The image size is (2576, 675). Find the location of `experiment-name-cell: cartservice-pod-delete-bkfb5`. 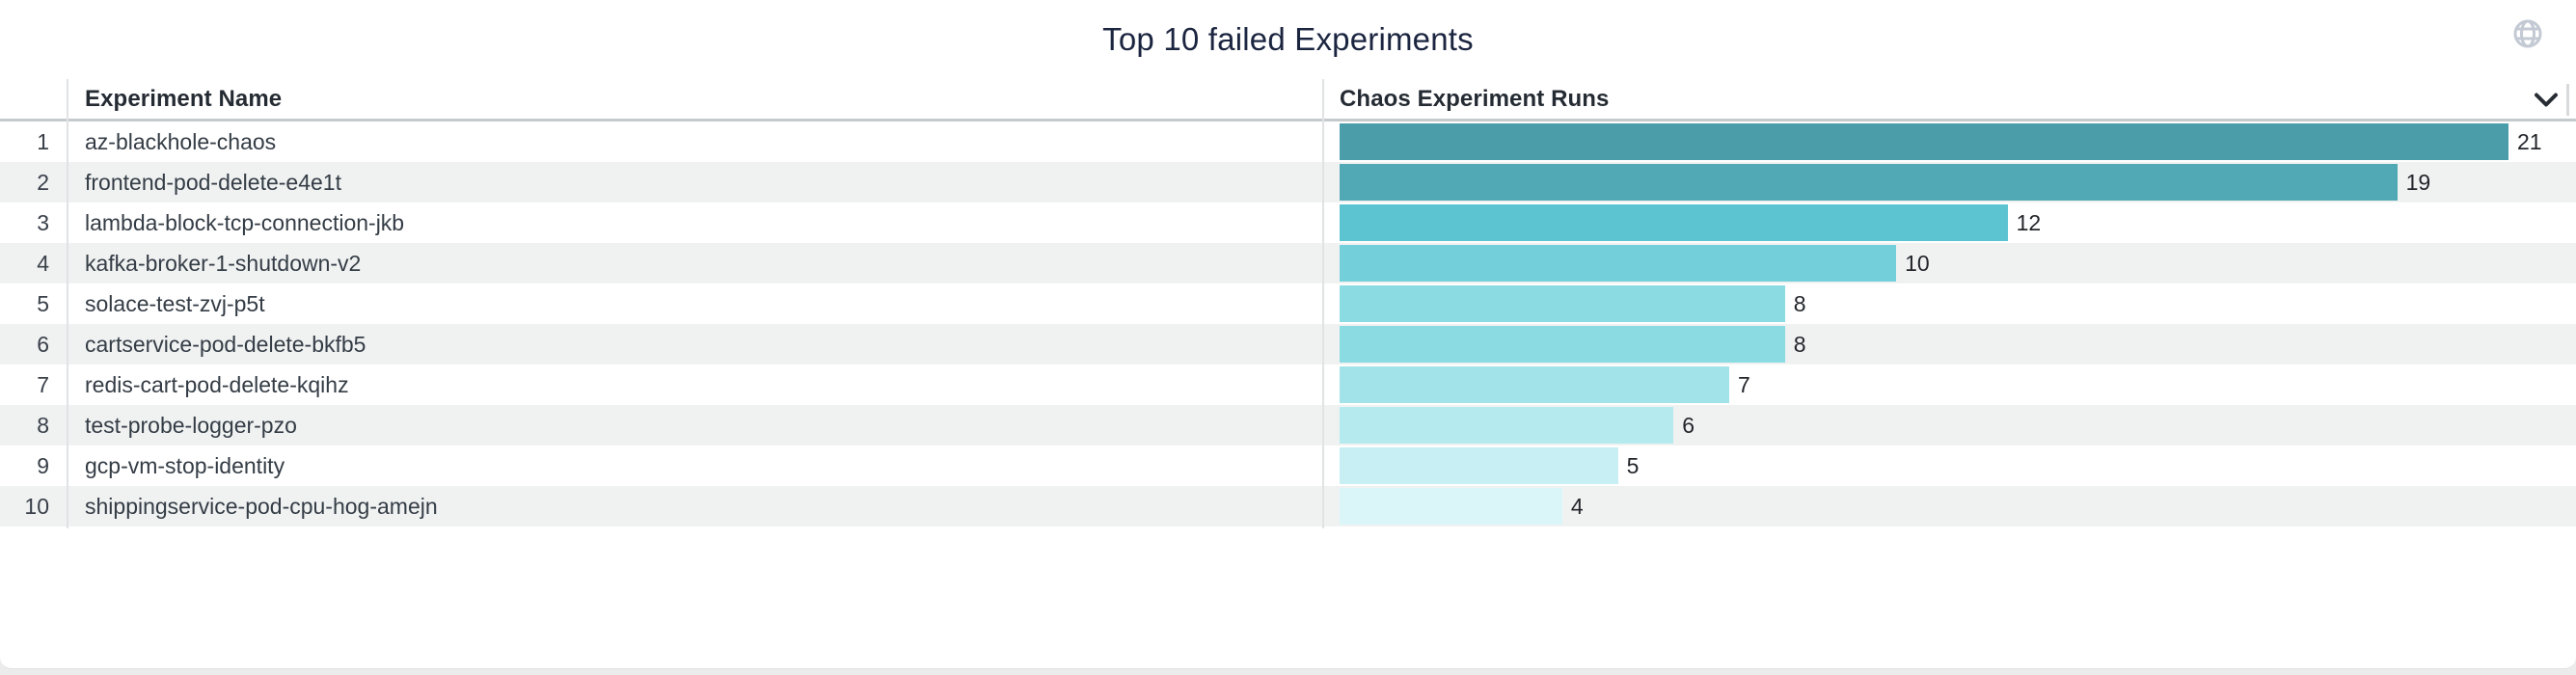

experiment-name-cell: cartservice-pod-delete-bkfb5 is located at coordinates (225, 344).